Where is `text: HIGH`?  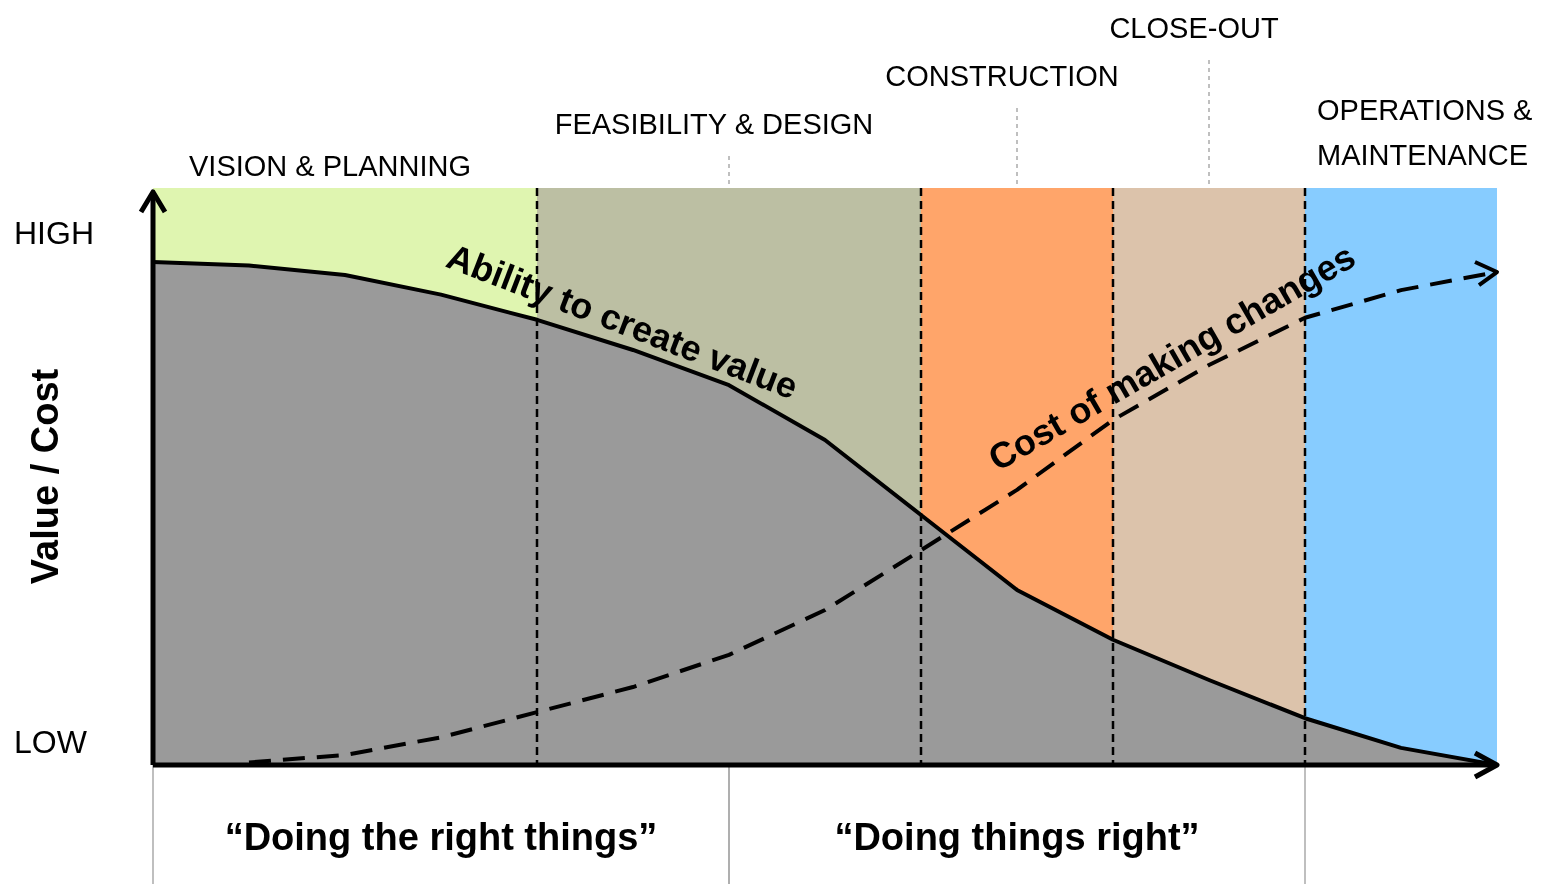 text: HIGH is located at coordinates (54, 233).